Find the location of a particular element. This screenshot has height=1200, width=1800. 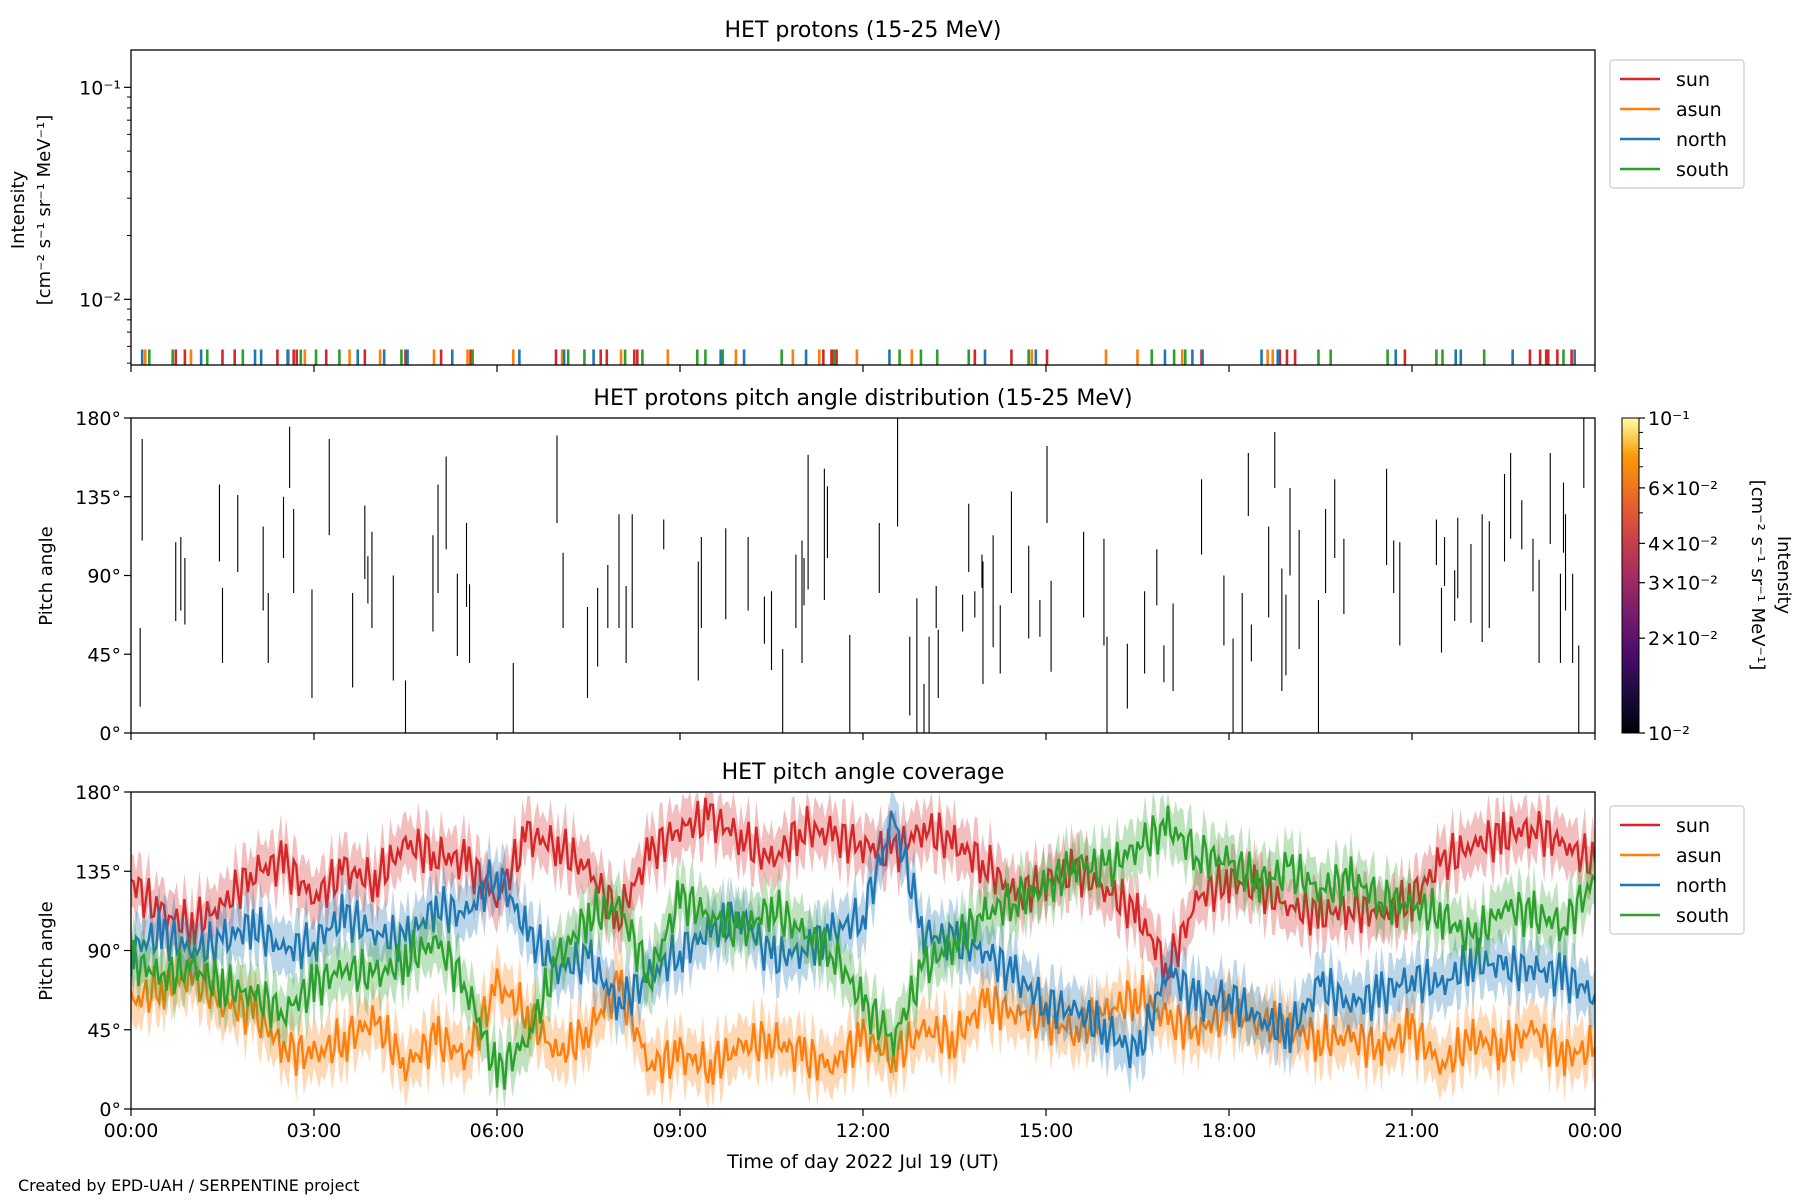

colorbar-tick-label: 10⁻² is located at coordinates (1669, 734).